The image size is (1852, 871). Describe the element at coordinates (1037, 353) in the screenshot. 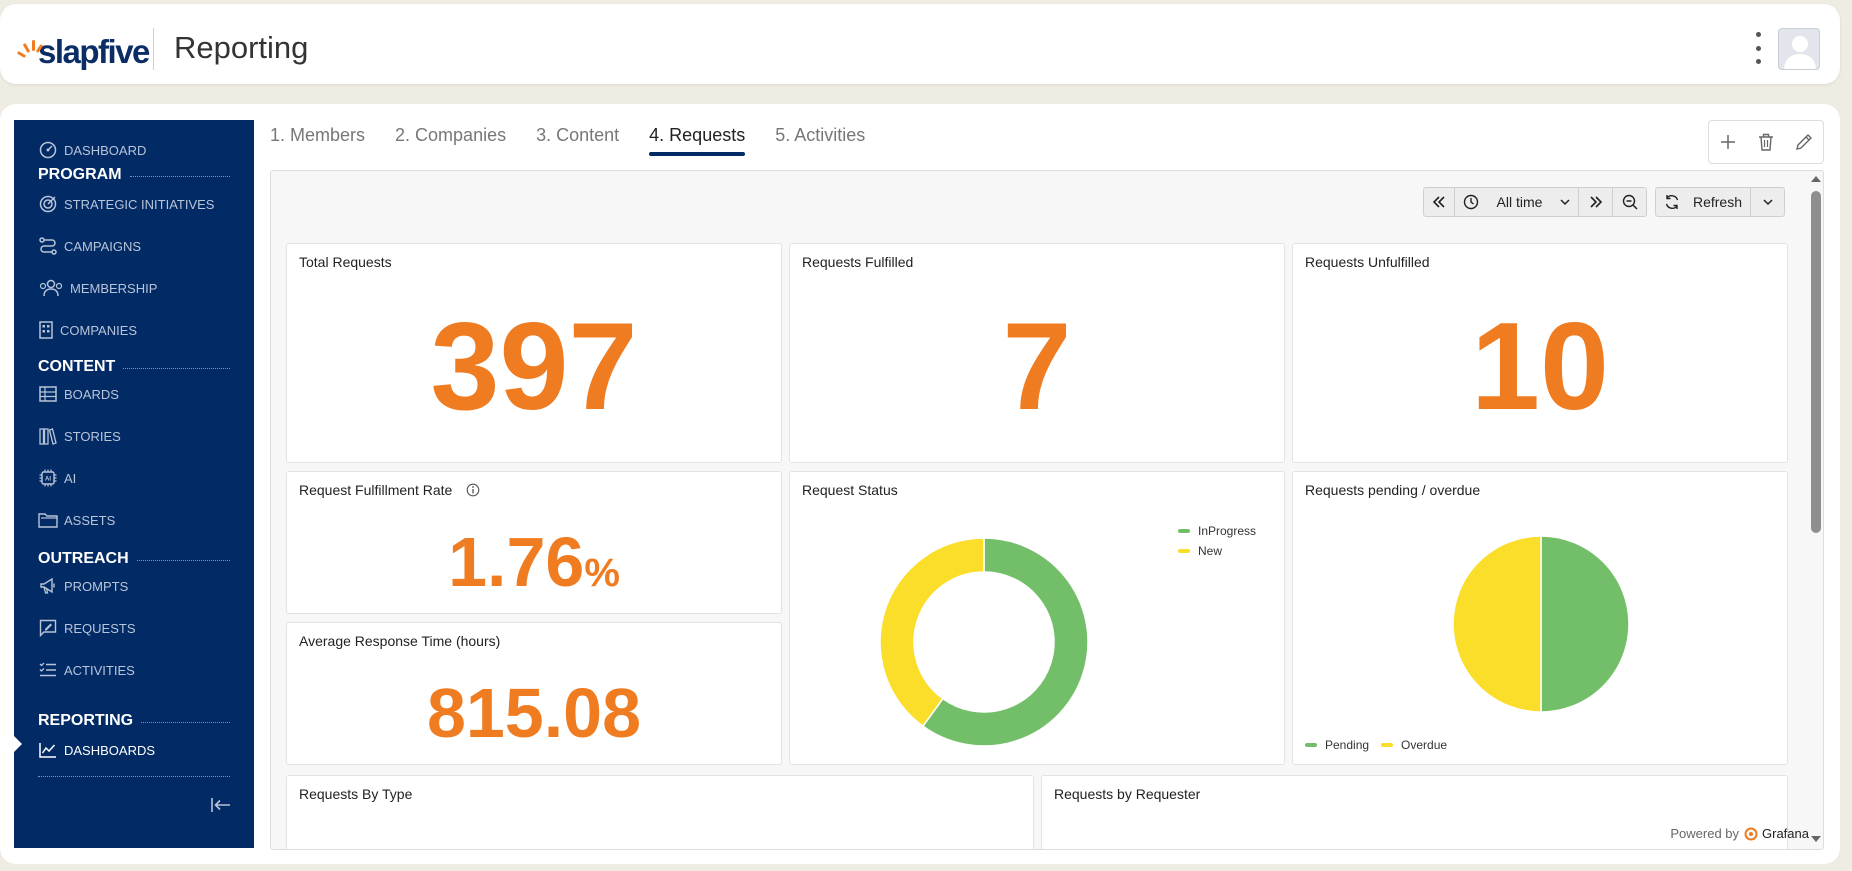

I see `panel-requests-fulfilled: Requests Fulfilled 7` at that location.